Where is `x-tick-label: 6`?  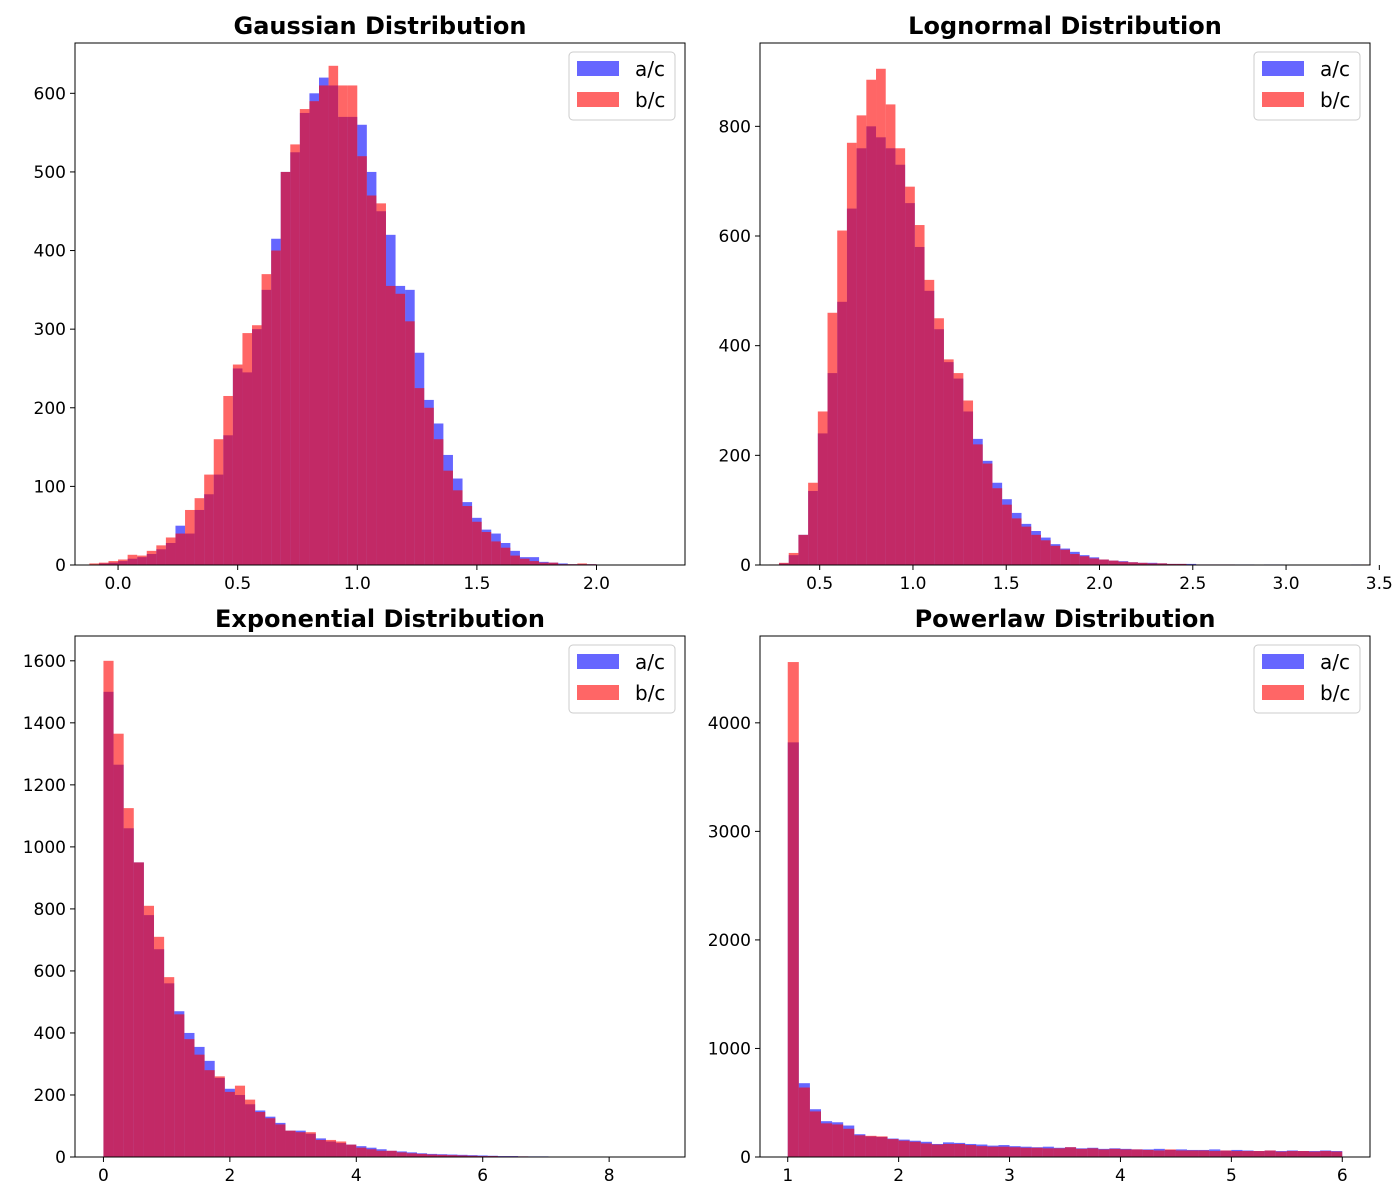 x-tick-label: 6 is located at coordinates (1342, 1176).